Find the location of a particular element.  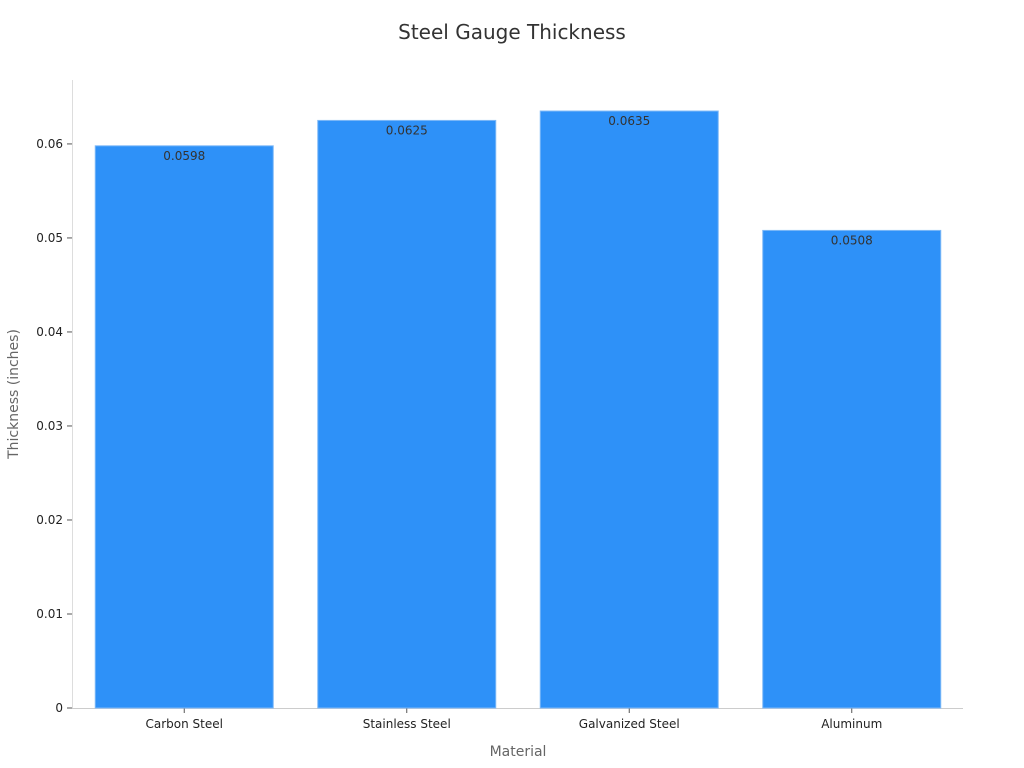

y-ticks: 0 0.01 0.02 0.03 0.04 0.05 0.06 is located at coordinates (54, 426).